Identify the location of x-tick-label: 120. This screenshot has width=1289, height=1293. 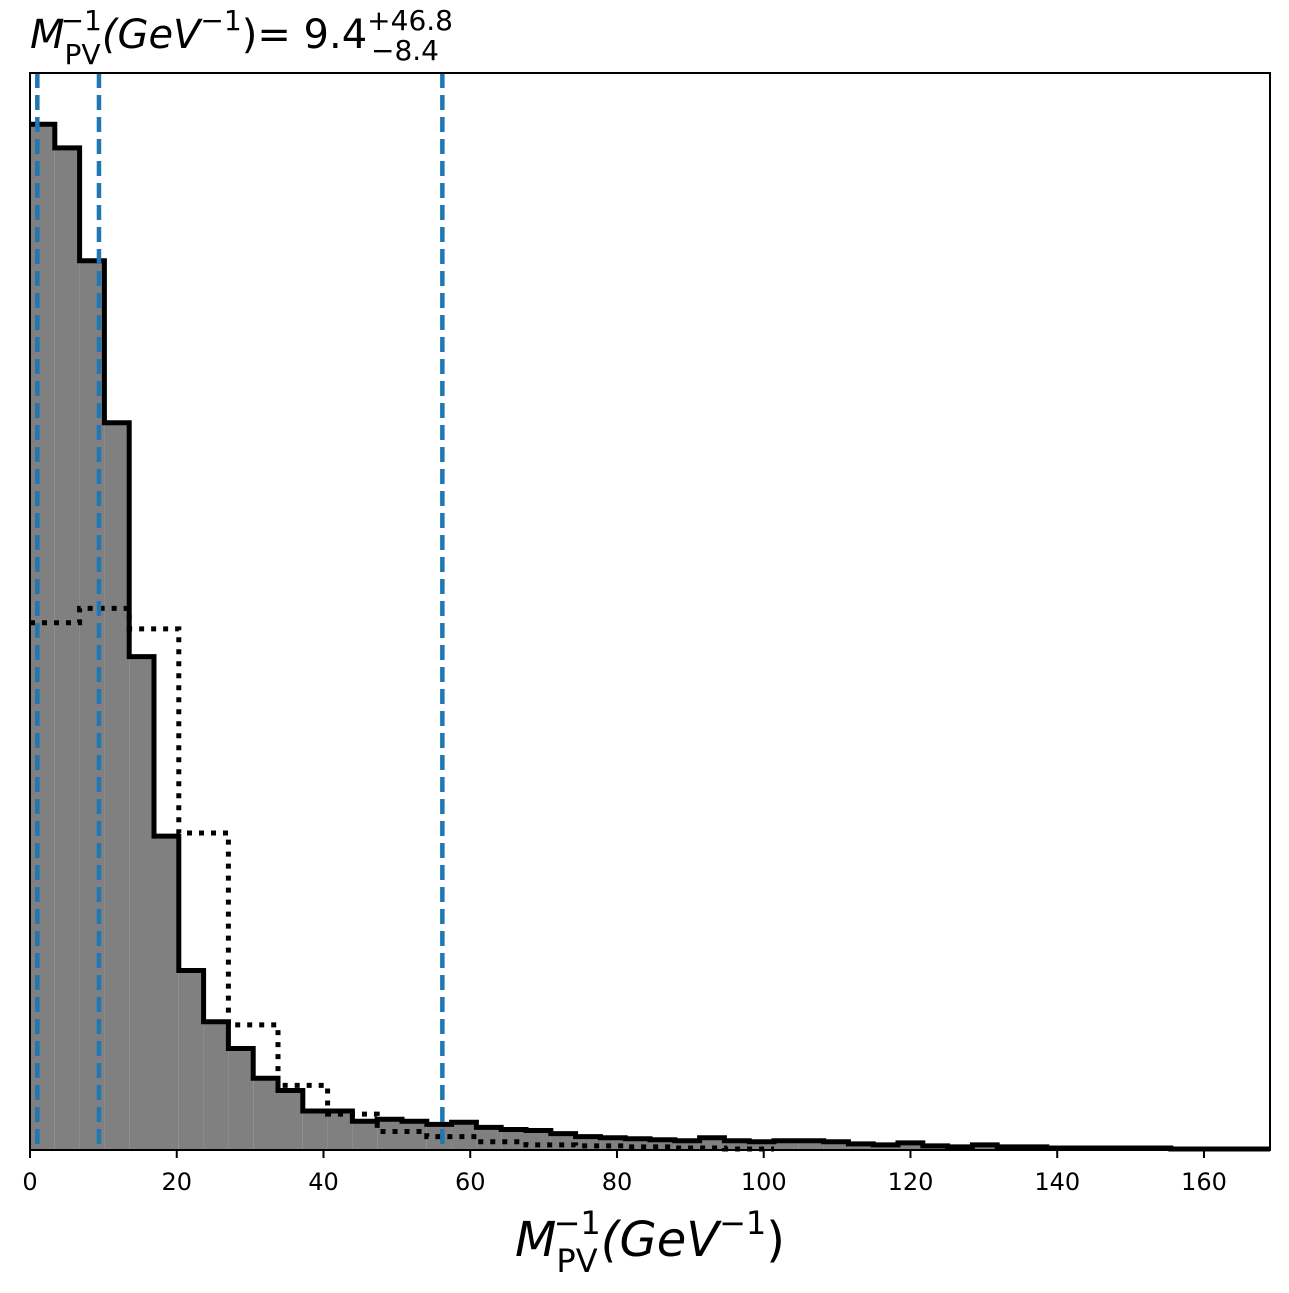
(911, 1182).